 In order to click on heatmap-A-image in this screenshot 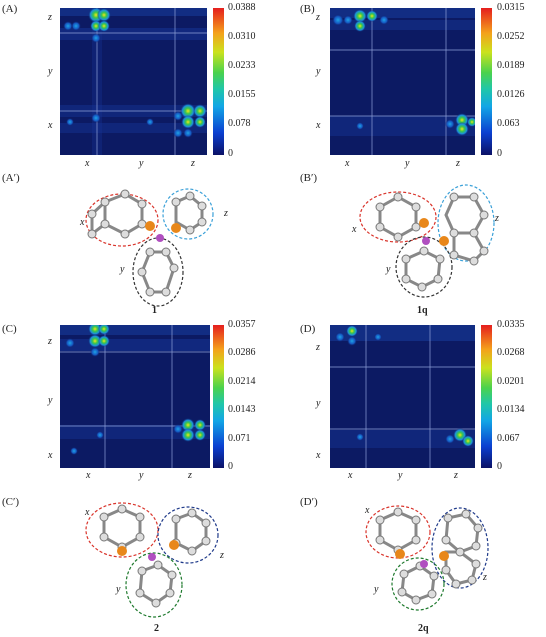, I will do `click(133, 81)`.